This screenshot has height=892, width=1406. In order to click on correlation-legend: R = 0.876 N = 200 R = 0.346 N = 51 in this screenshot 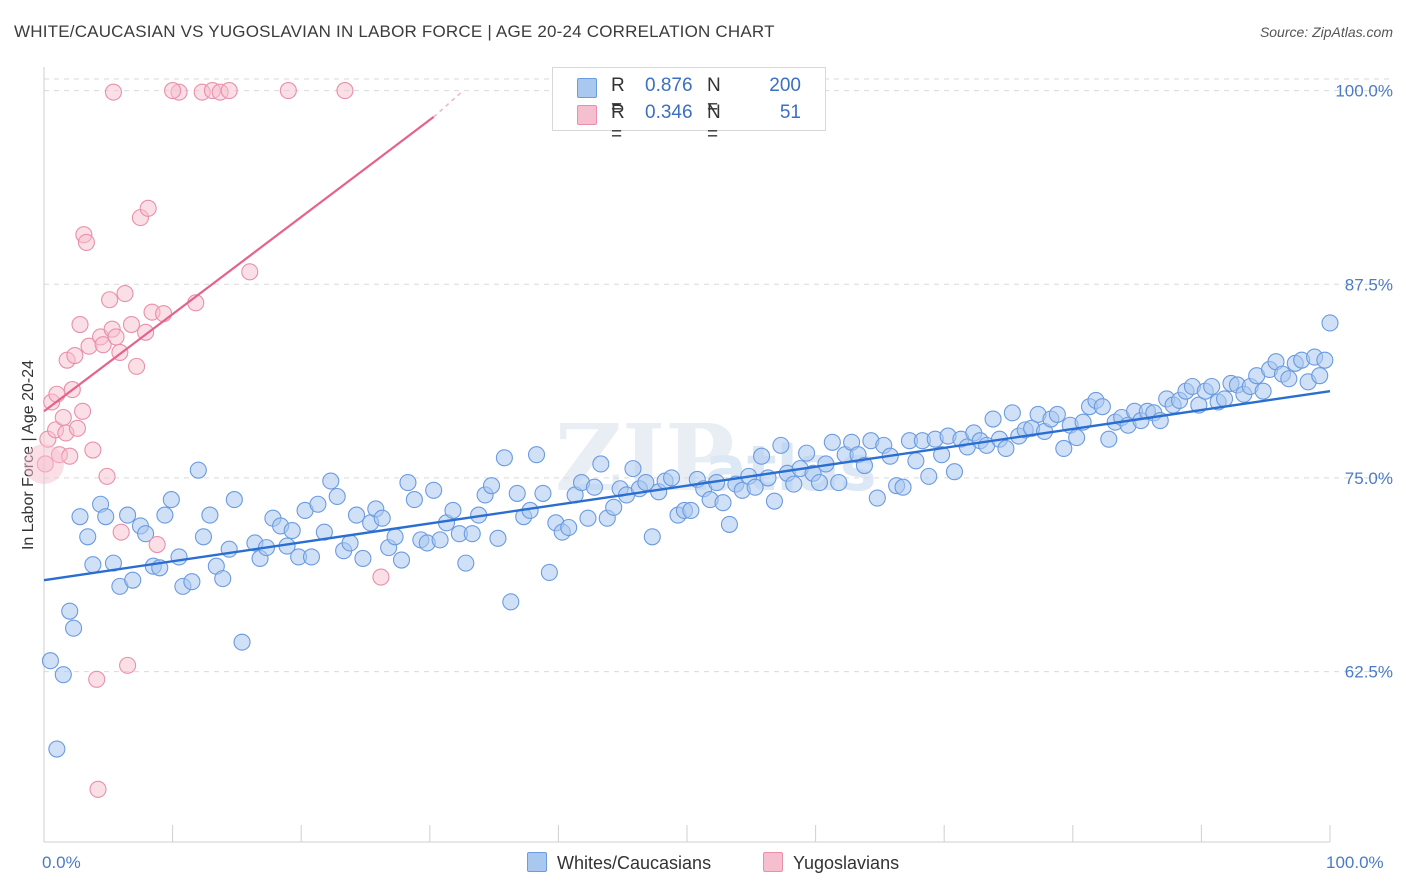, I will do `click(689, 106)`.